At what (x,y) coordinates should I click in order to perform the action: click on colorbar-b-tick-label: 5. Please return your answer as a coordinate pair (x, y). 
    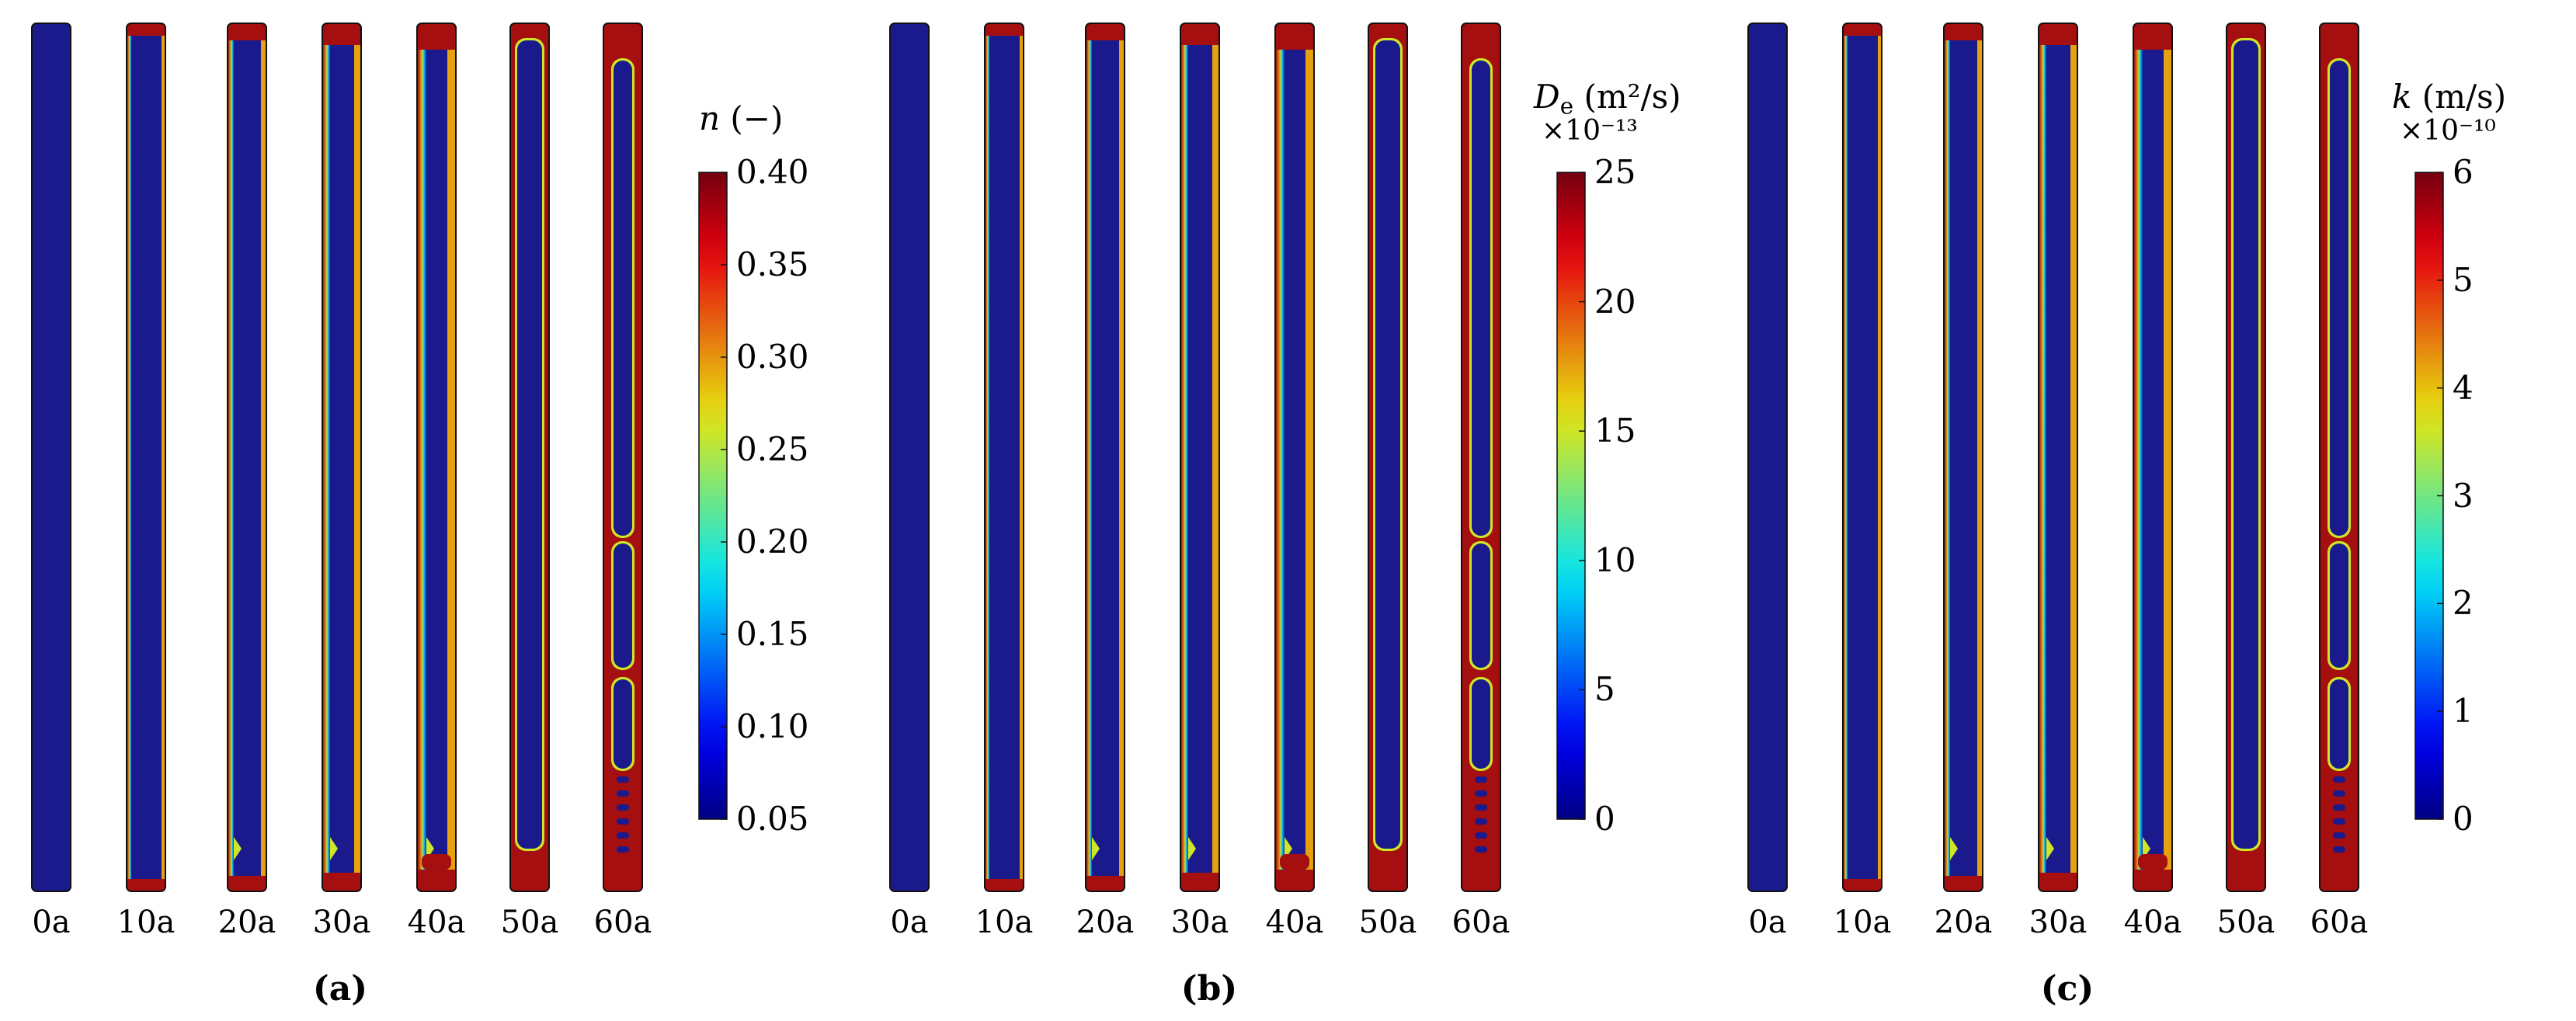
    Looking at the image, I should click on (1604, 689).